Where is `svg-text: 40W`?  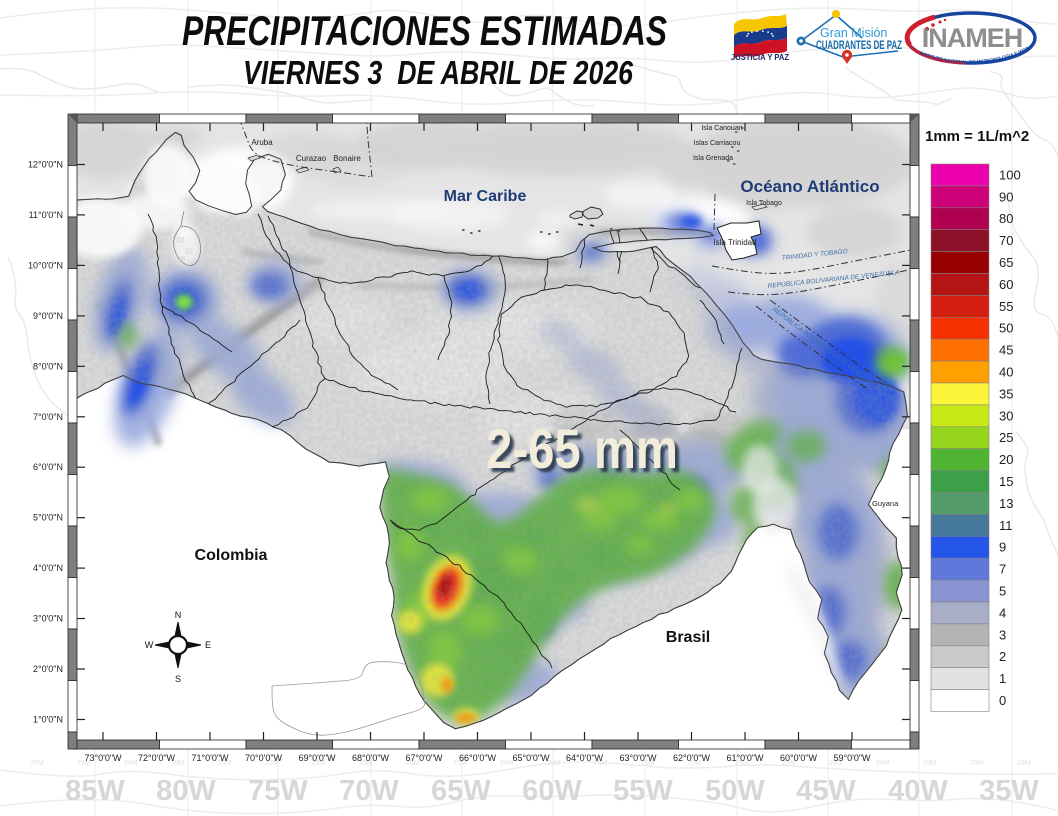 svg-text: 40W is located at coordinates (918, 791).